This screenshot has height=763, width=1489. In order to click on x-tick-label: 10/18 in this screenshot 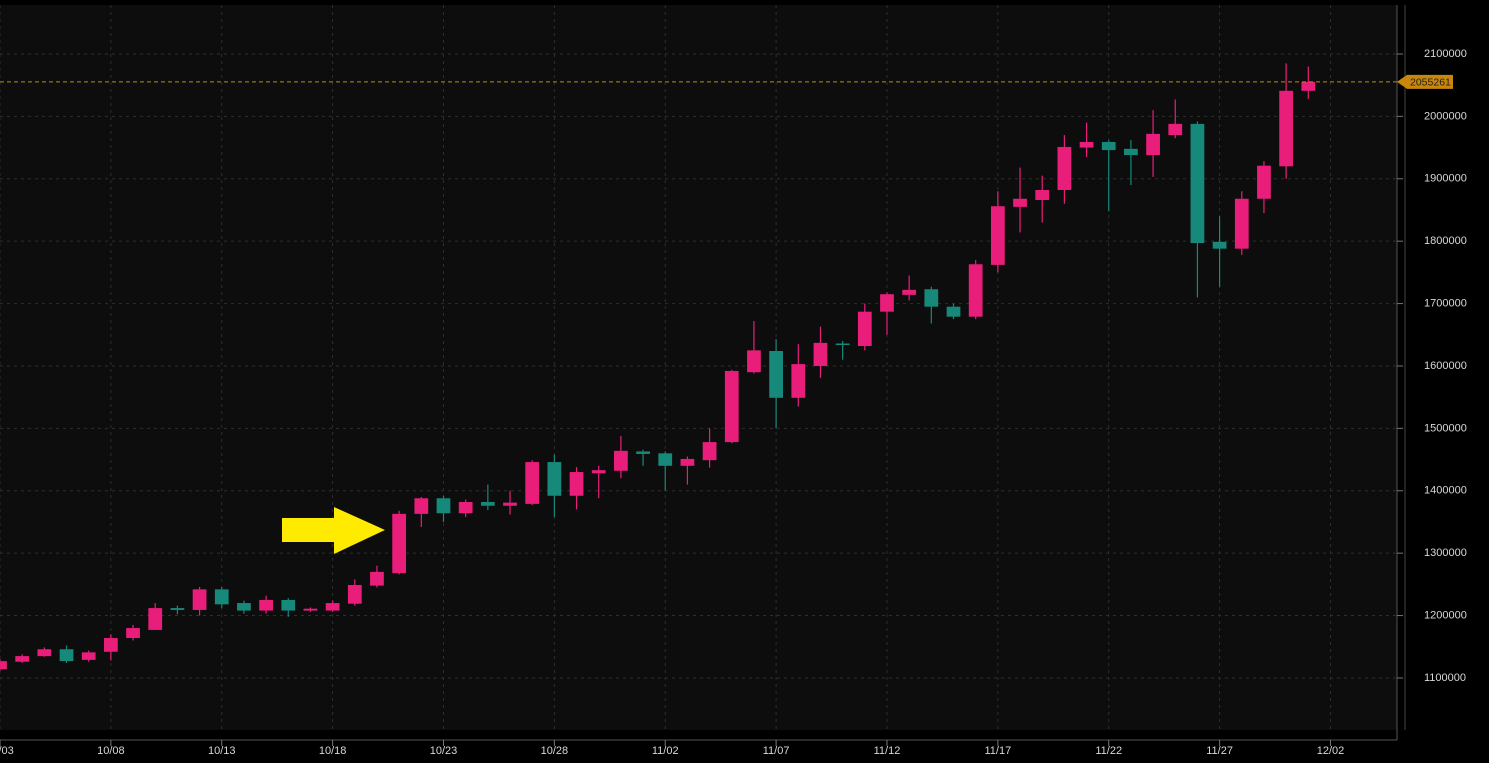, I will do `click(333, 751)`.